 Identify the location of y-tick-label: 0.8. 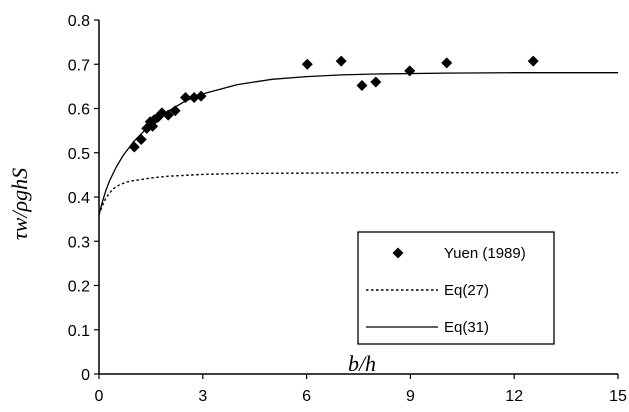
(79, 21).